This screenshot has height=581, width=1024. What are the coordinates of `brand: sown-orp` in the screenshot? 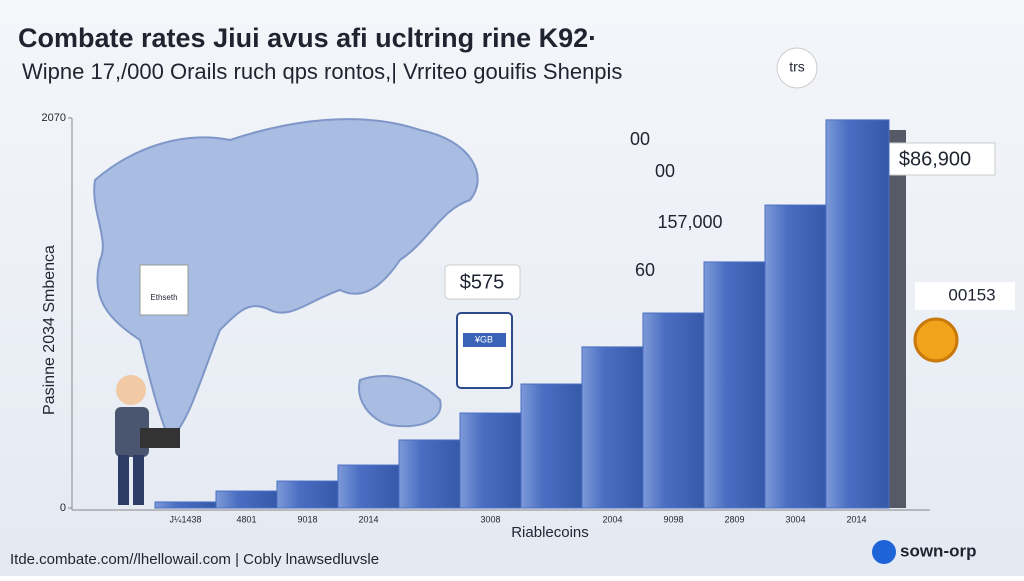 It's located at (938, 550).